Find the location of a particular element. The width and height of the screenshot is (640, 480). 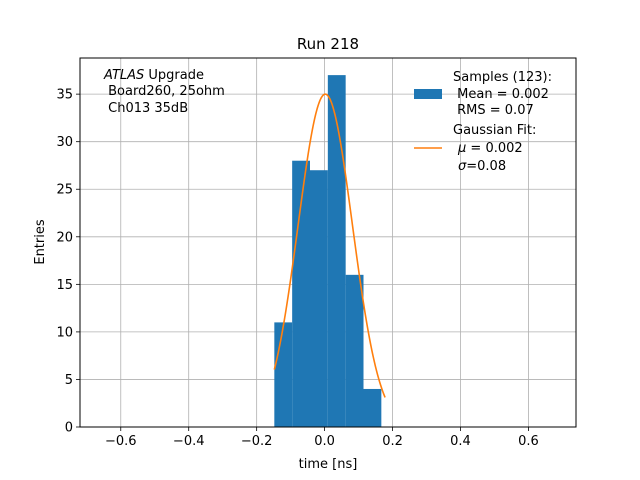

annotation-line-2: Board260, 25ohm is located at coordinates (164, 91).